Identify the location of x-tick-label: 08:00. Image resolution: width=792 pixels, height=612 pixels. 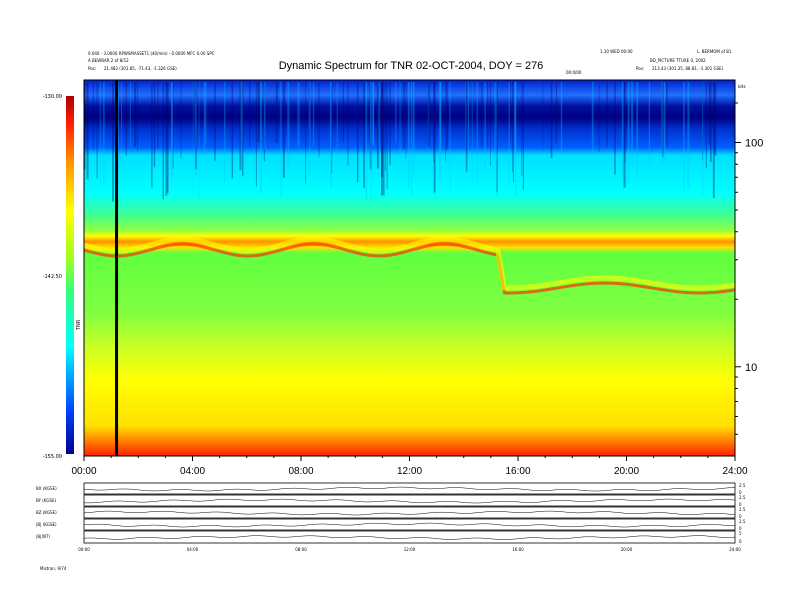
(300, 471).